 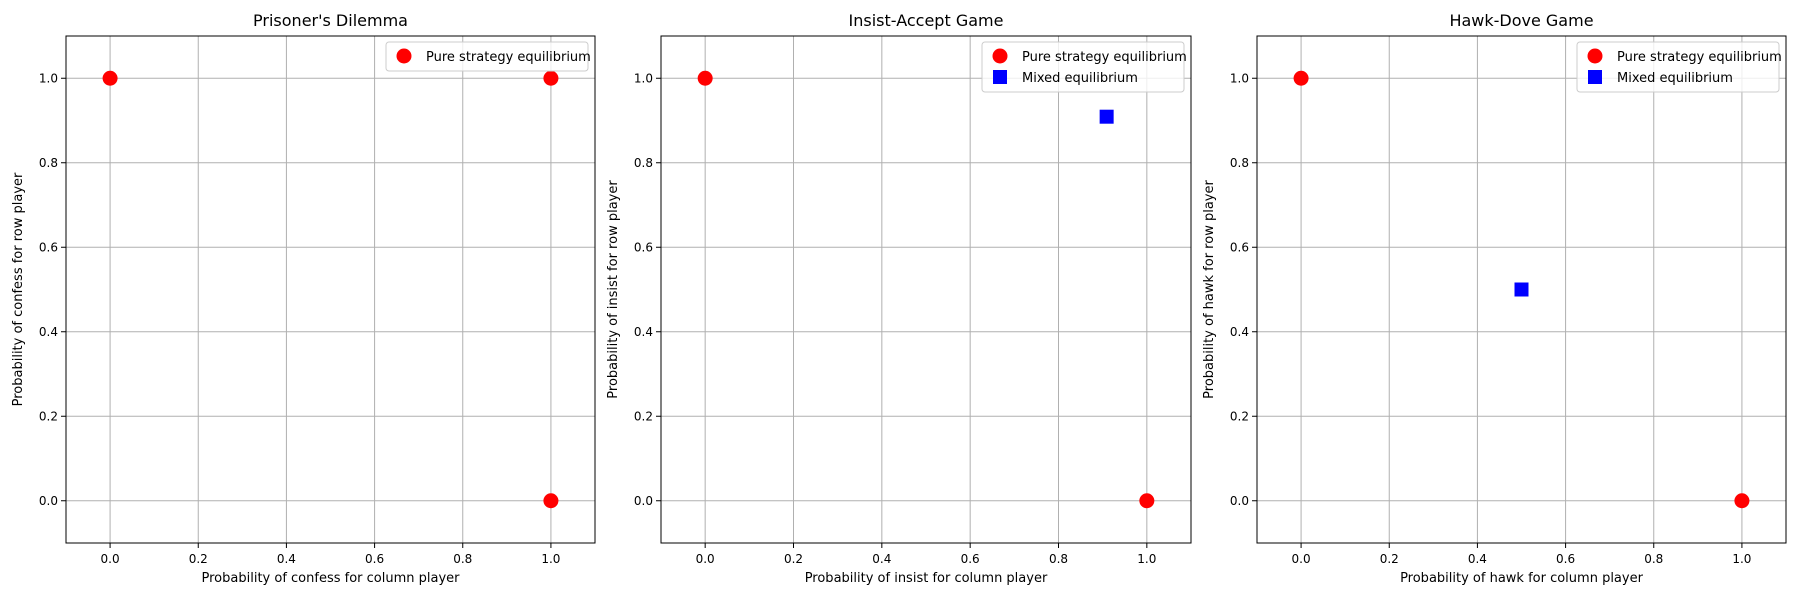 What do you see at coordinates (613, 289) in the screenshot?
I see `y-axis-label: Probability of insist for row player` at bounding box center [613, 289].